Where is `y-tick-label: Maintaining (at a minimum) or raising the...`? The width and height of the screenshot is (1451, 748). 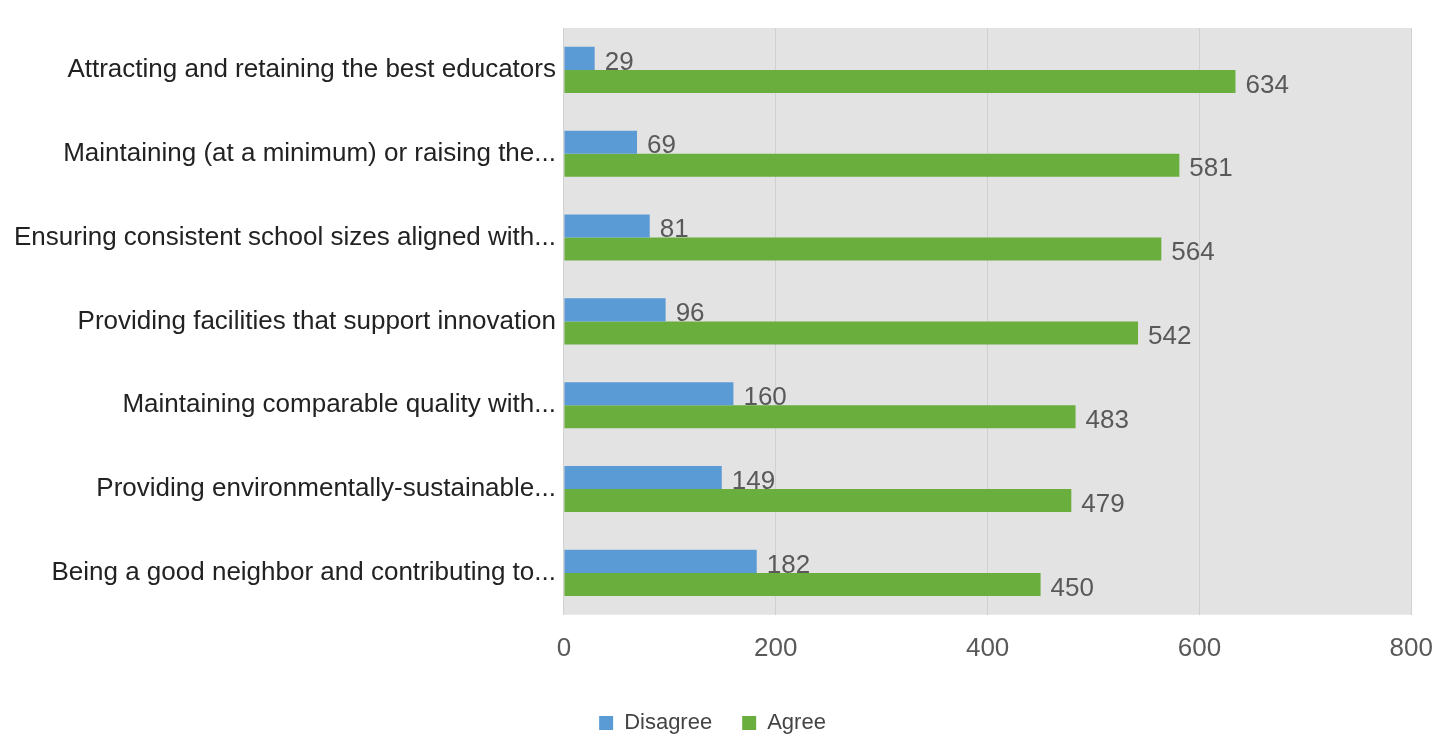
y-tick-label: Maintaining (at a minimum) or raising the... is located at coordinates (309, 151).